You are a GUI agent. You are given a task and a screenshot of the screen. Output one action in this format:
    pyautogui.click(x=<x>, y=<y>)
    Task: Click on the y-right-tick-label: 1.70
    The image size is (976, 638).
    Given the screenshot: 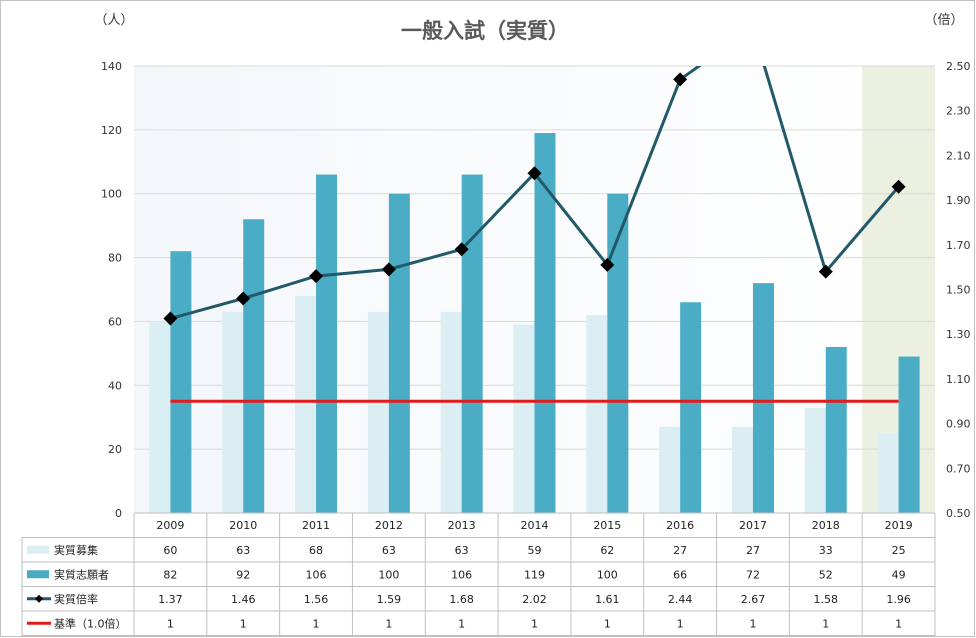 What is the action you would take?
    pyautogui.click(x=958, y=245)
    